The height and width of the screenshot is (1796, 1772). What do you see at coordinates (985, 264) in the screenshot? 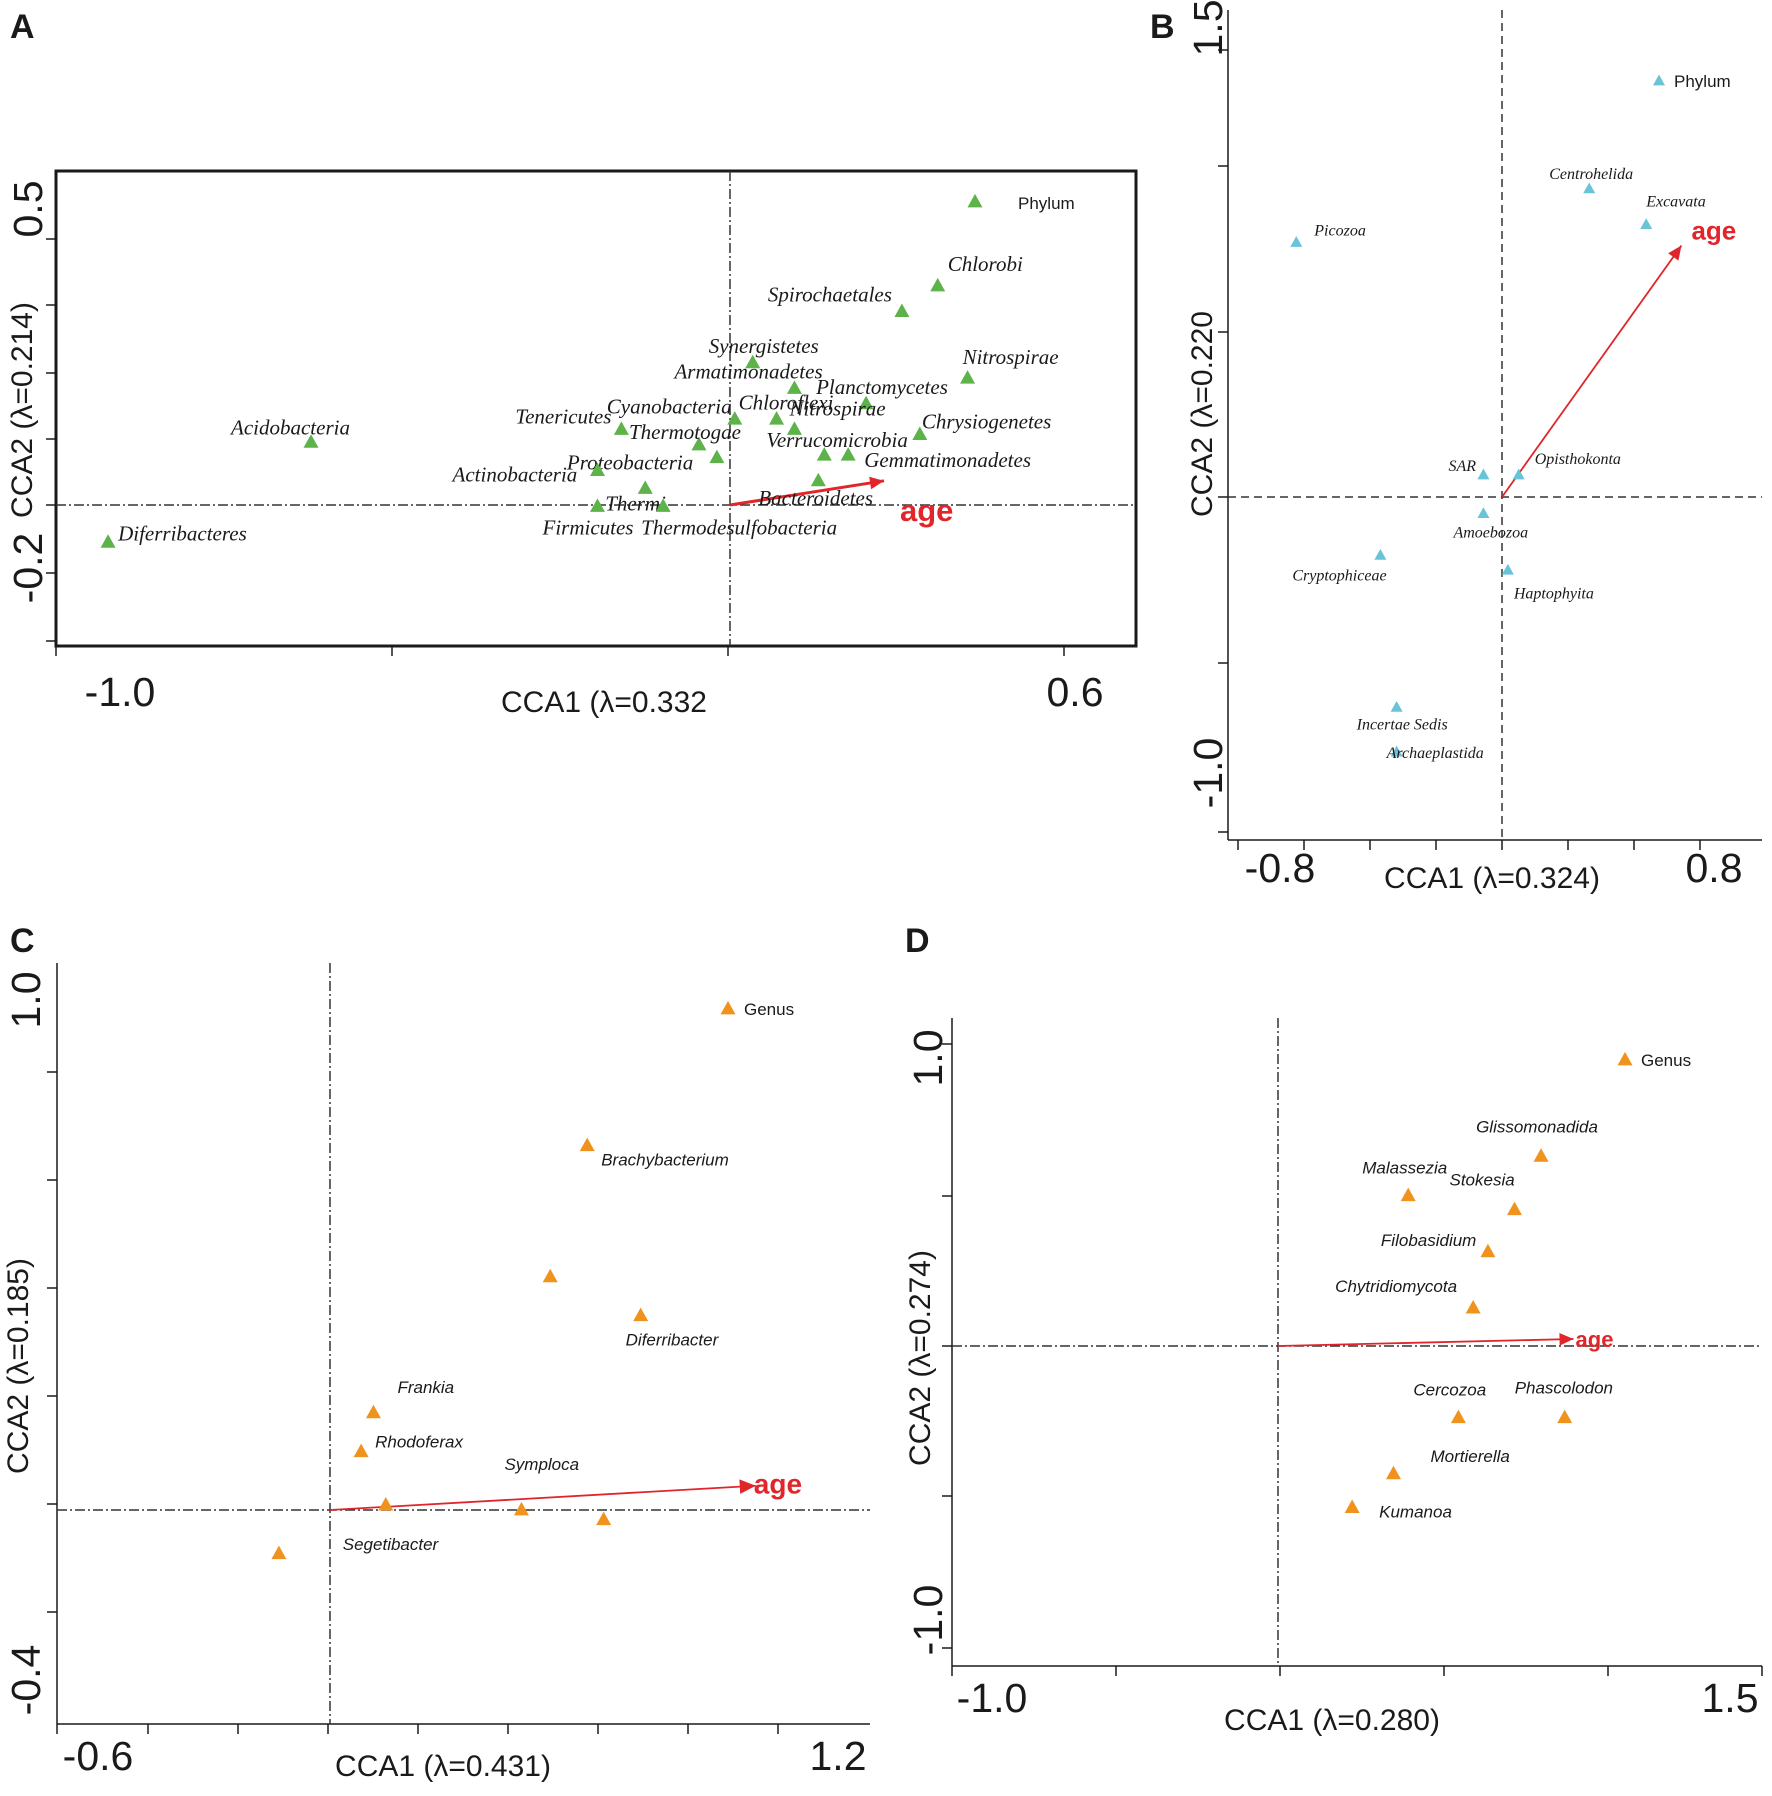
I see `panel-a-label-chlorobi: Chlorobi` at bounding box center [985, 264].